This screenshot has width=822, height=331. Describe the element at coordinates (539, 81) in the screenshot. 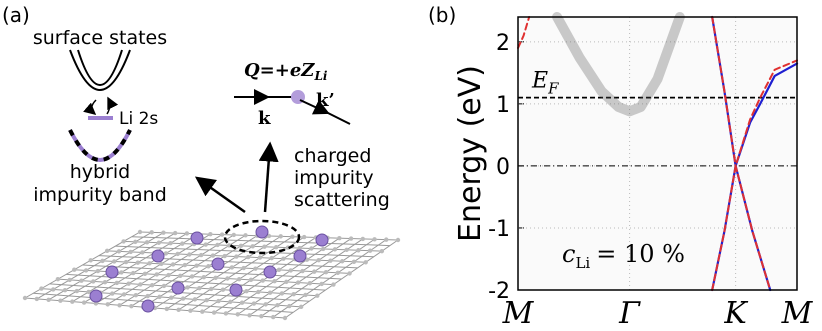

I see `fermi-label-text: E` at that location.